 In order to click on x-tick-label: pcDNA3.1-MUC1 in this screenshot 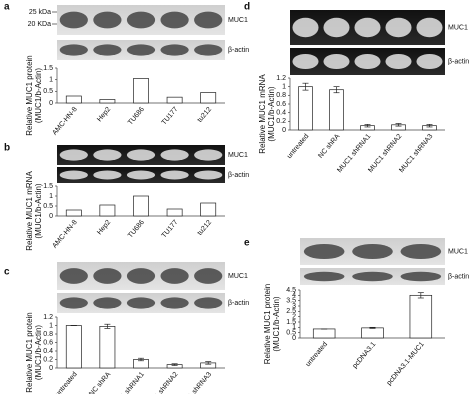, I will do `click(406, 364)`.